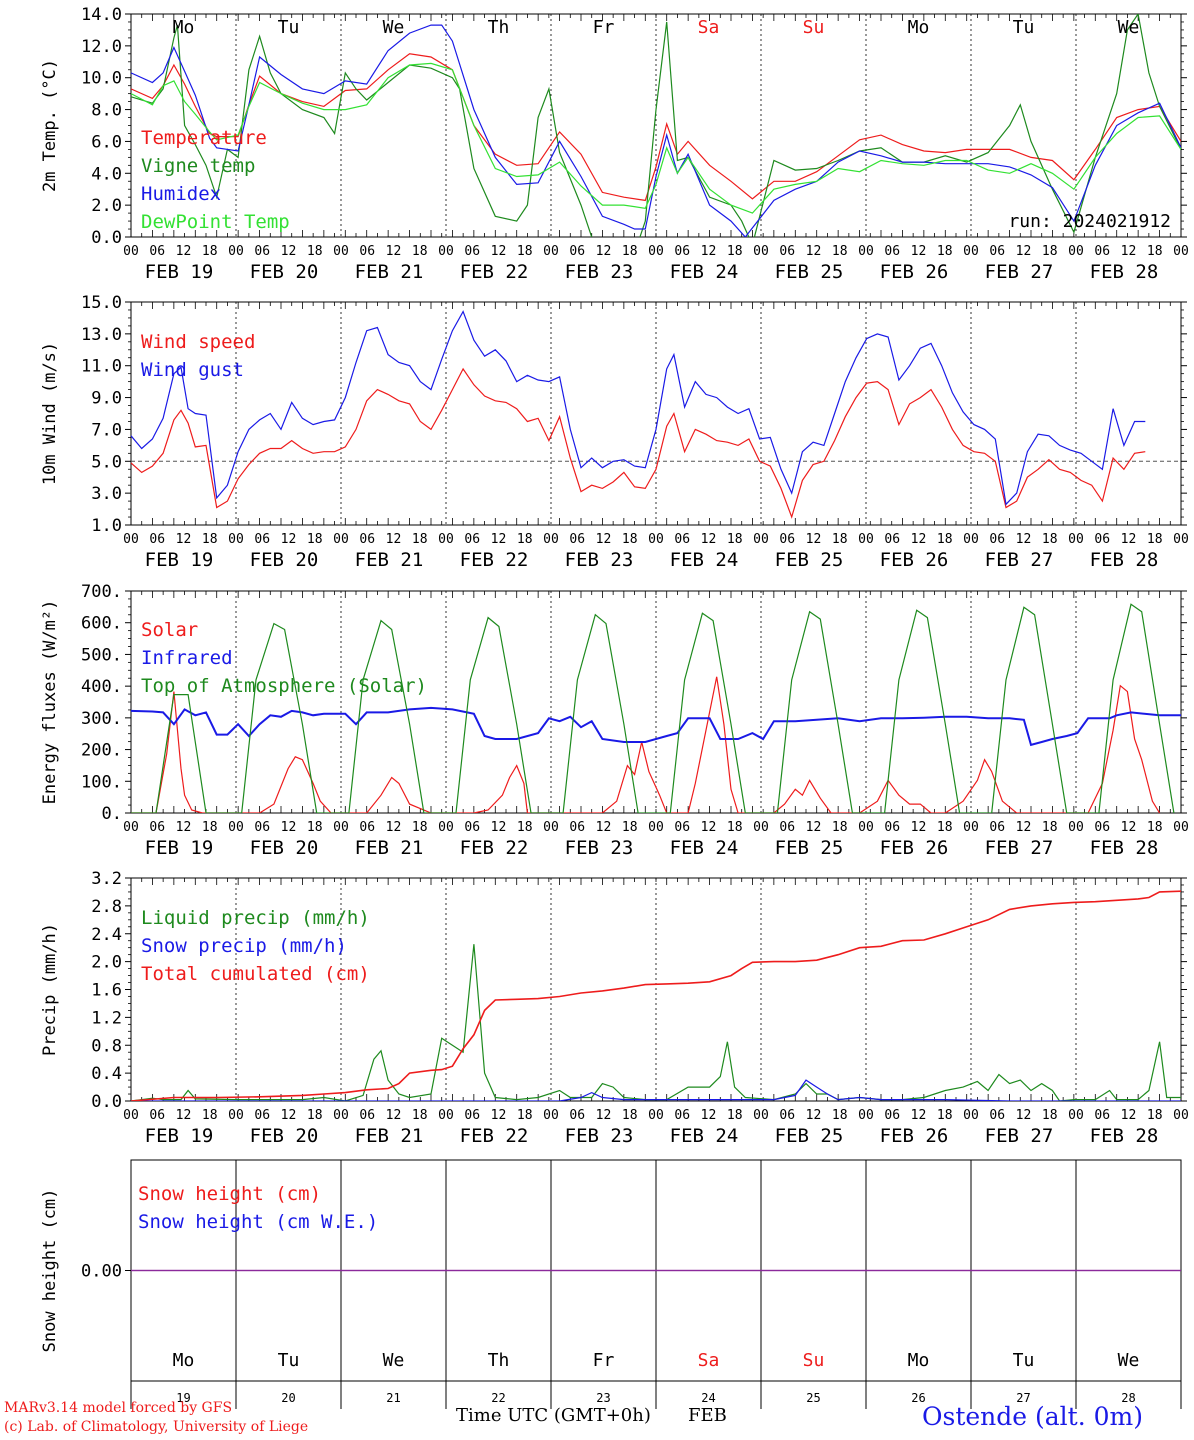 The height and width of the screenshot is (1440, 1194). I want to click on y-tick-label: 11.0, so click(101, 367).